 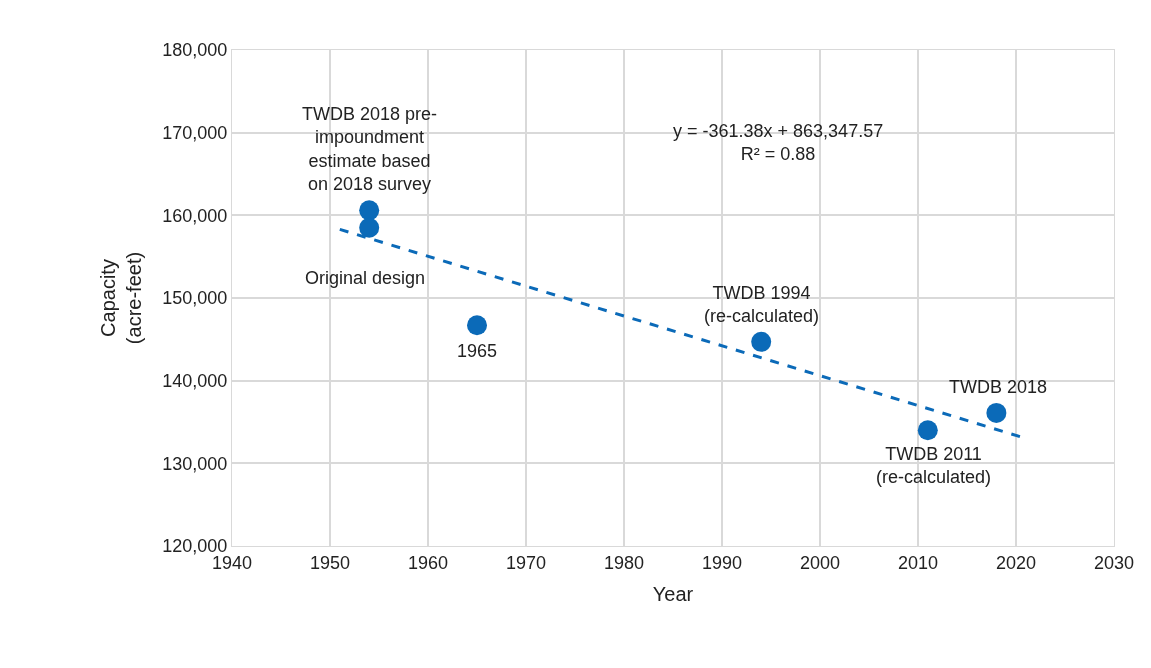 What do you see at coordinates (934, 466) in the screenshot?
I see `annotation: TWDB 2011 (re-calculated)` at bounding box center [934, 466].